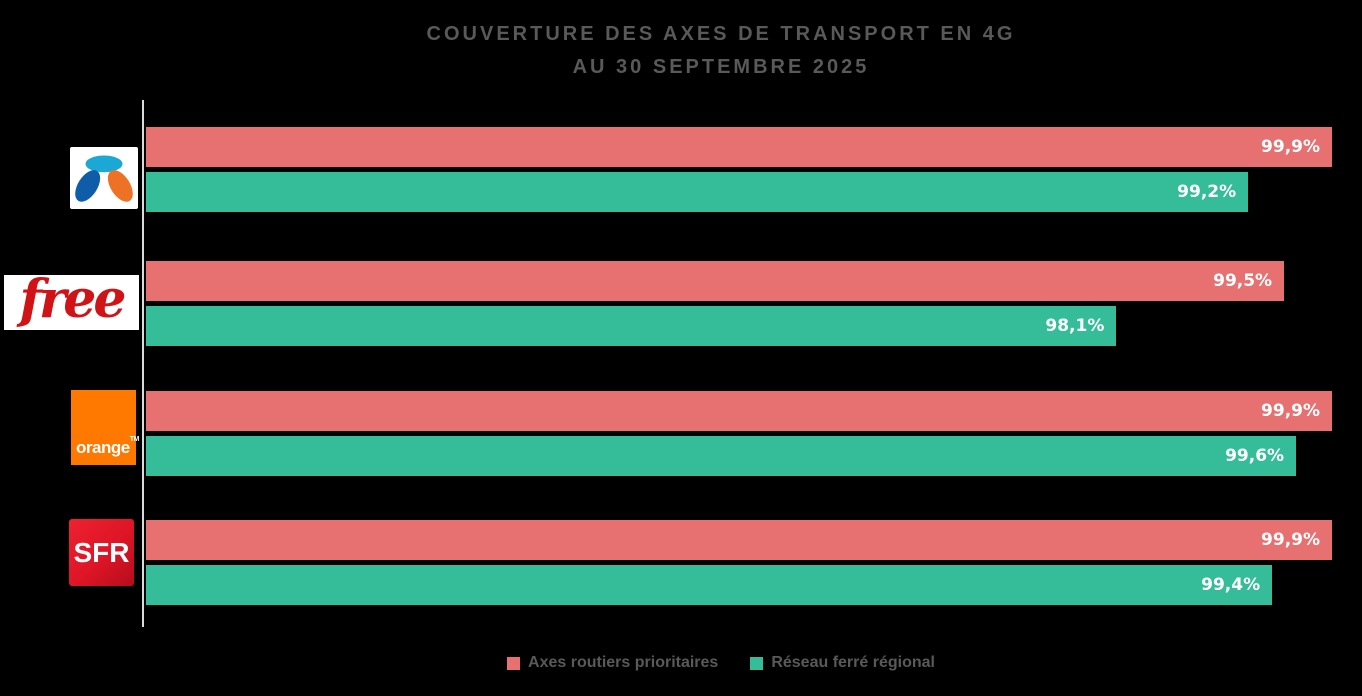 The image size is (1362, 696). Describe the element at coordinates (1255, 456) in the screenshot. I see `bar-value-label: 99,6%` at that location.